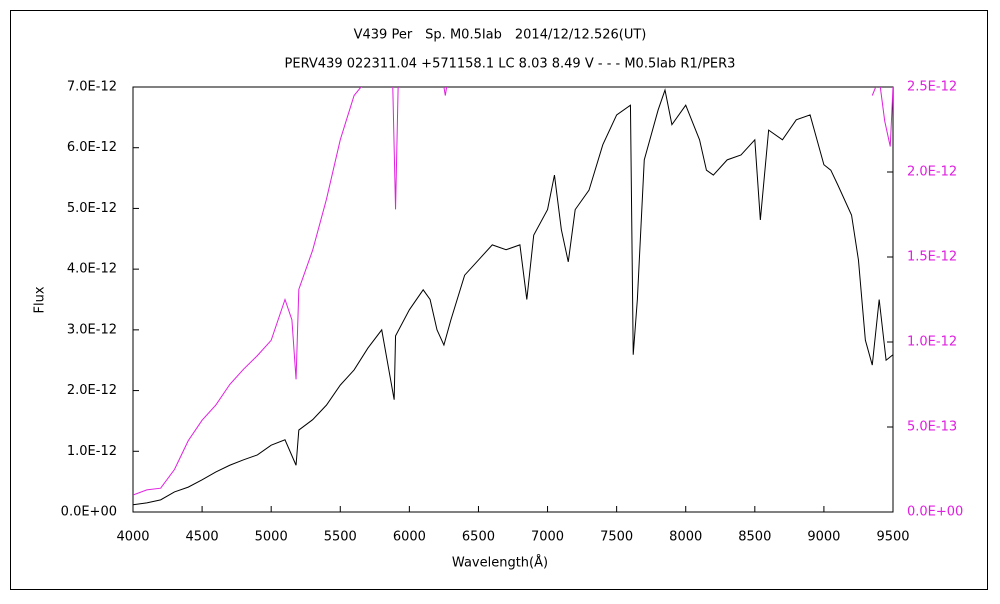  What do you see at coordinates (932, 427) in the screenshot?
I see `y2-tick-label: 5.0E-13` at bounding box center [932, 427].